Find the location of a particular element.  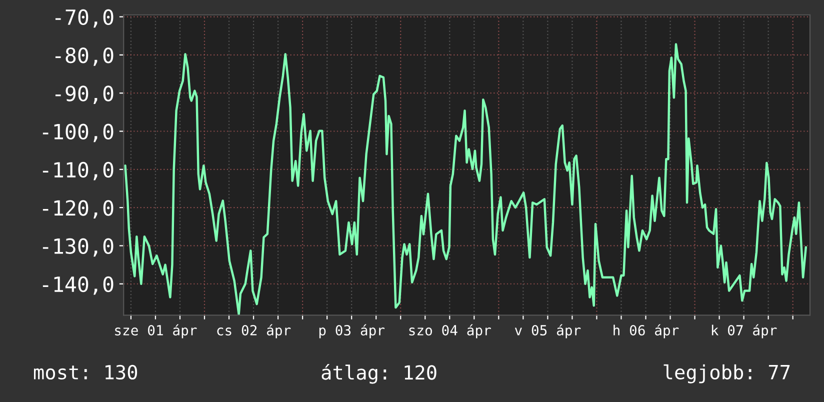

y-tick-label: -80,0 is located at coordinates (84, 56).